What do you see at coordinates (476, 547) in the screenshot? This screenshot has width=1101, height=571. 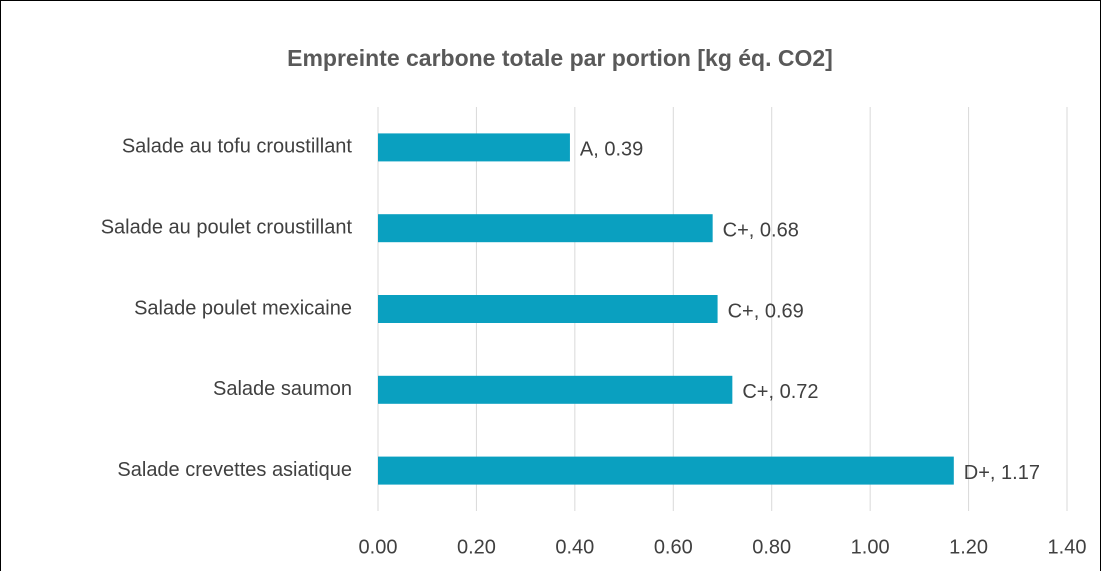 I see `x-tick-label: 0.20` at bounding box center [476, 547].